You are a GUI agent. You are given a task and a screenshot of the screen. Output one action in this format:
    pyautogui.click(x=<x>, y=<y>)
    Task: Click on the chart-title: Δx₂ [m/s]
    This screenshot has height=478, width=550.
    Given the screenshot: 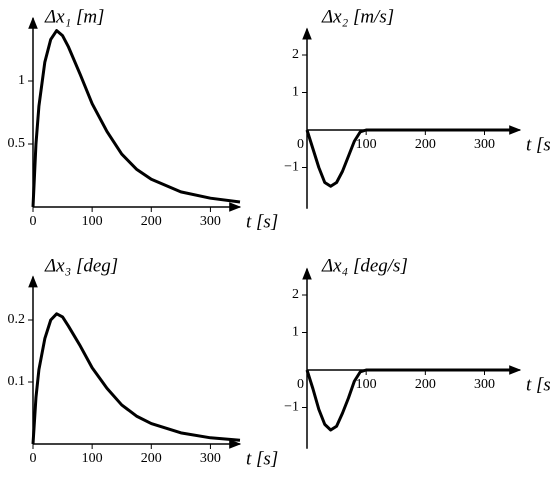 What is the action you would take?
    pyautogui.click(x=357, y=16)
    